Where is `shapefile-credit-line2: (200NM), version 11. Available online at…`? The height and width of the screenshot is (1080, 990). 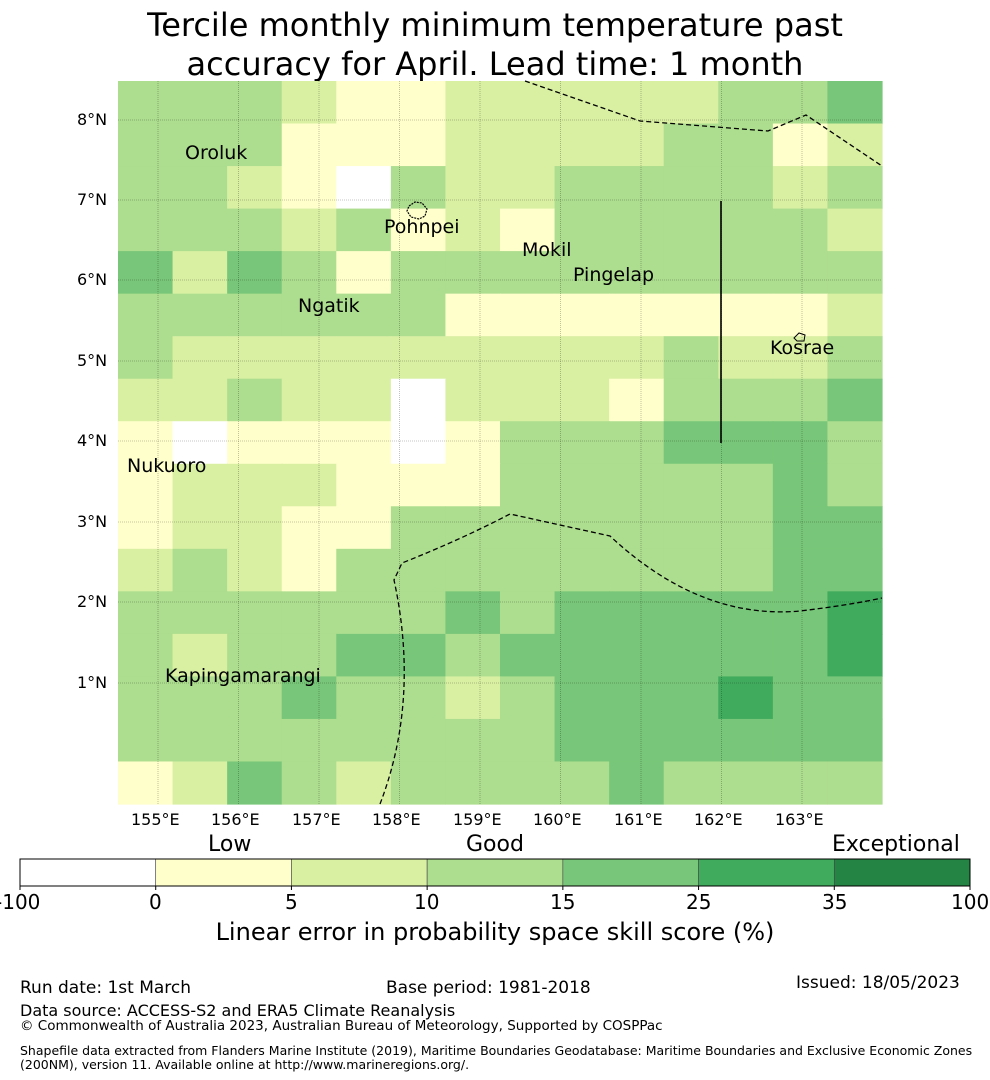 shapefile-credit-line2: (200NM), version 11. Available online at… is located at coordinates (245, 1064).